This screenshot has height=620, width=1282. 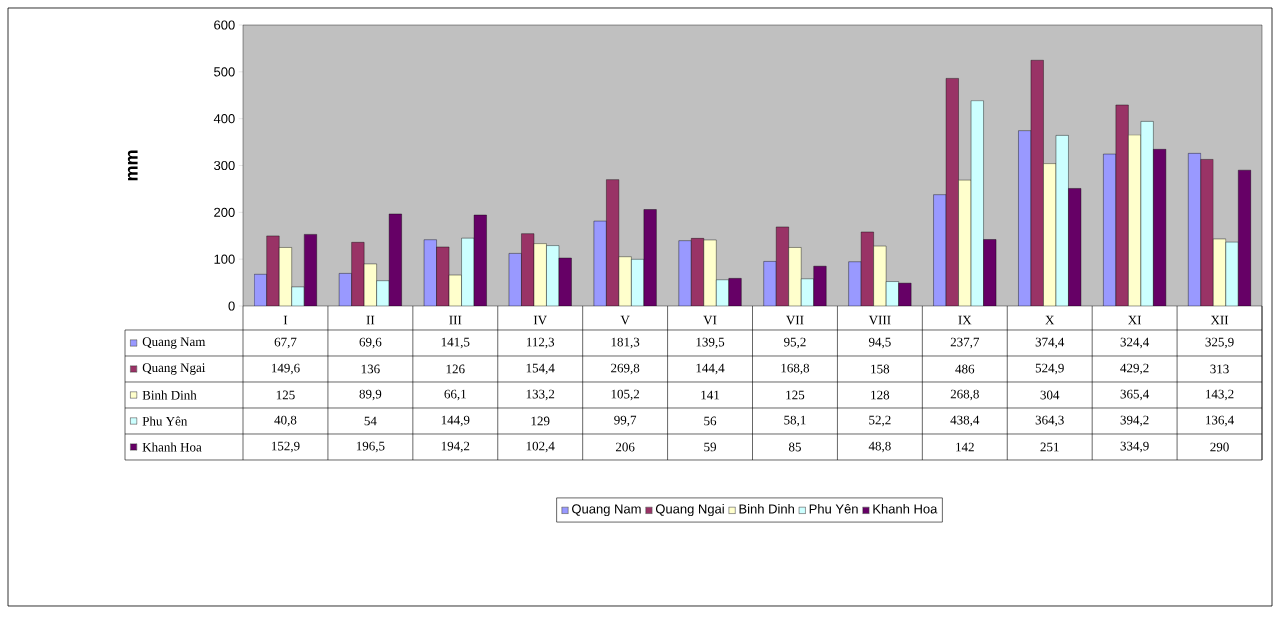 What do you see at coordinates (540, 369) in the screenshot?
I see `data-label: 154,4` at bounding box center [540, 369].